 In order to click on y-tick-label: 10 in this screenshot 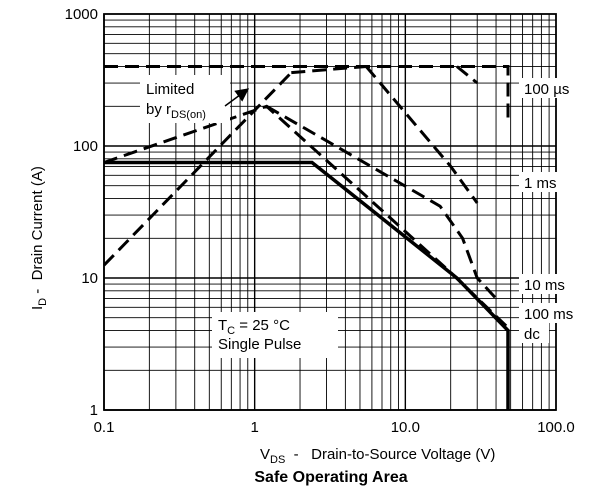, I will do `click(89, 278)`.